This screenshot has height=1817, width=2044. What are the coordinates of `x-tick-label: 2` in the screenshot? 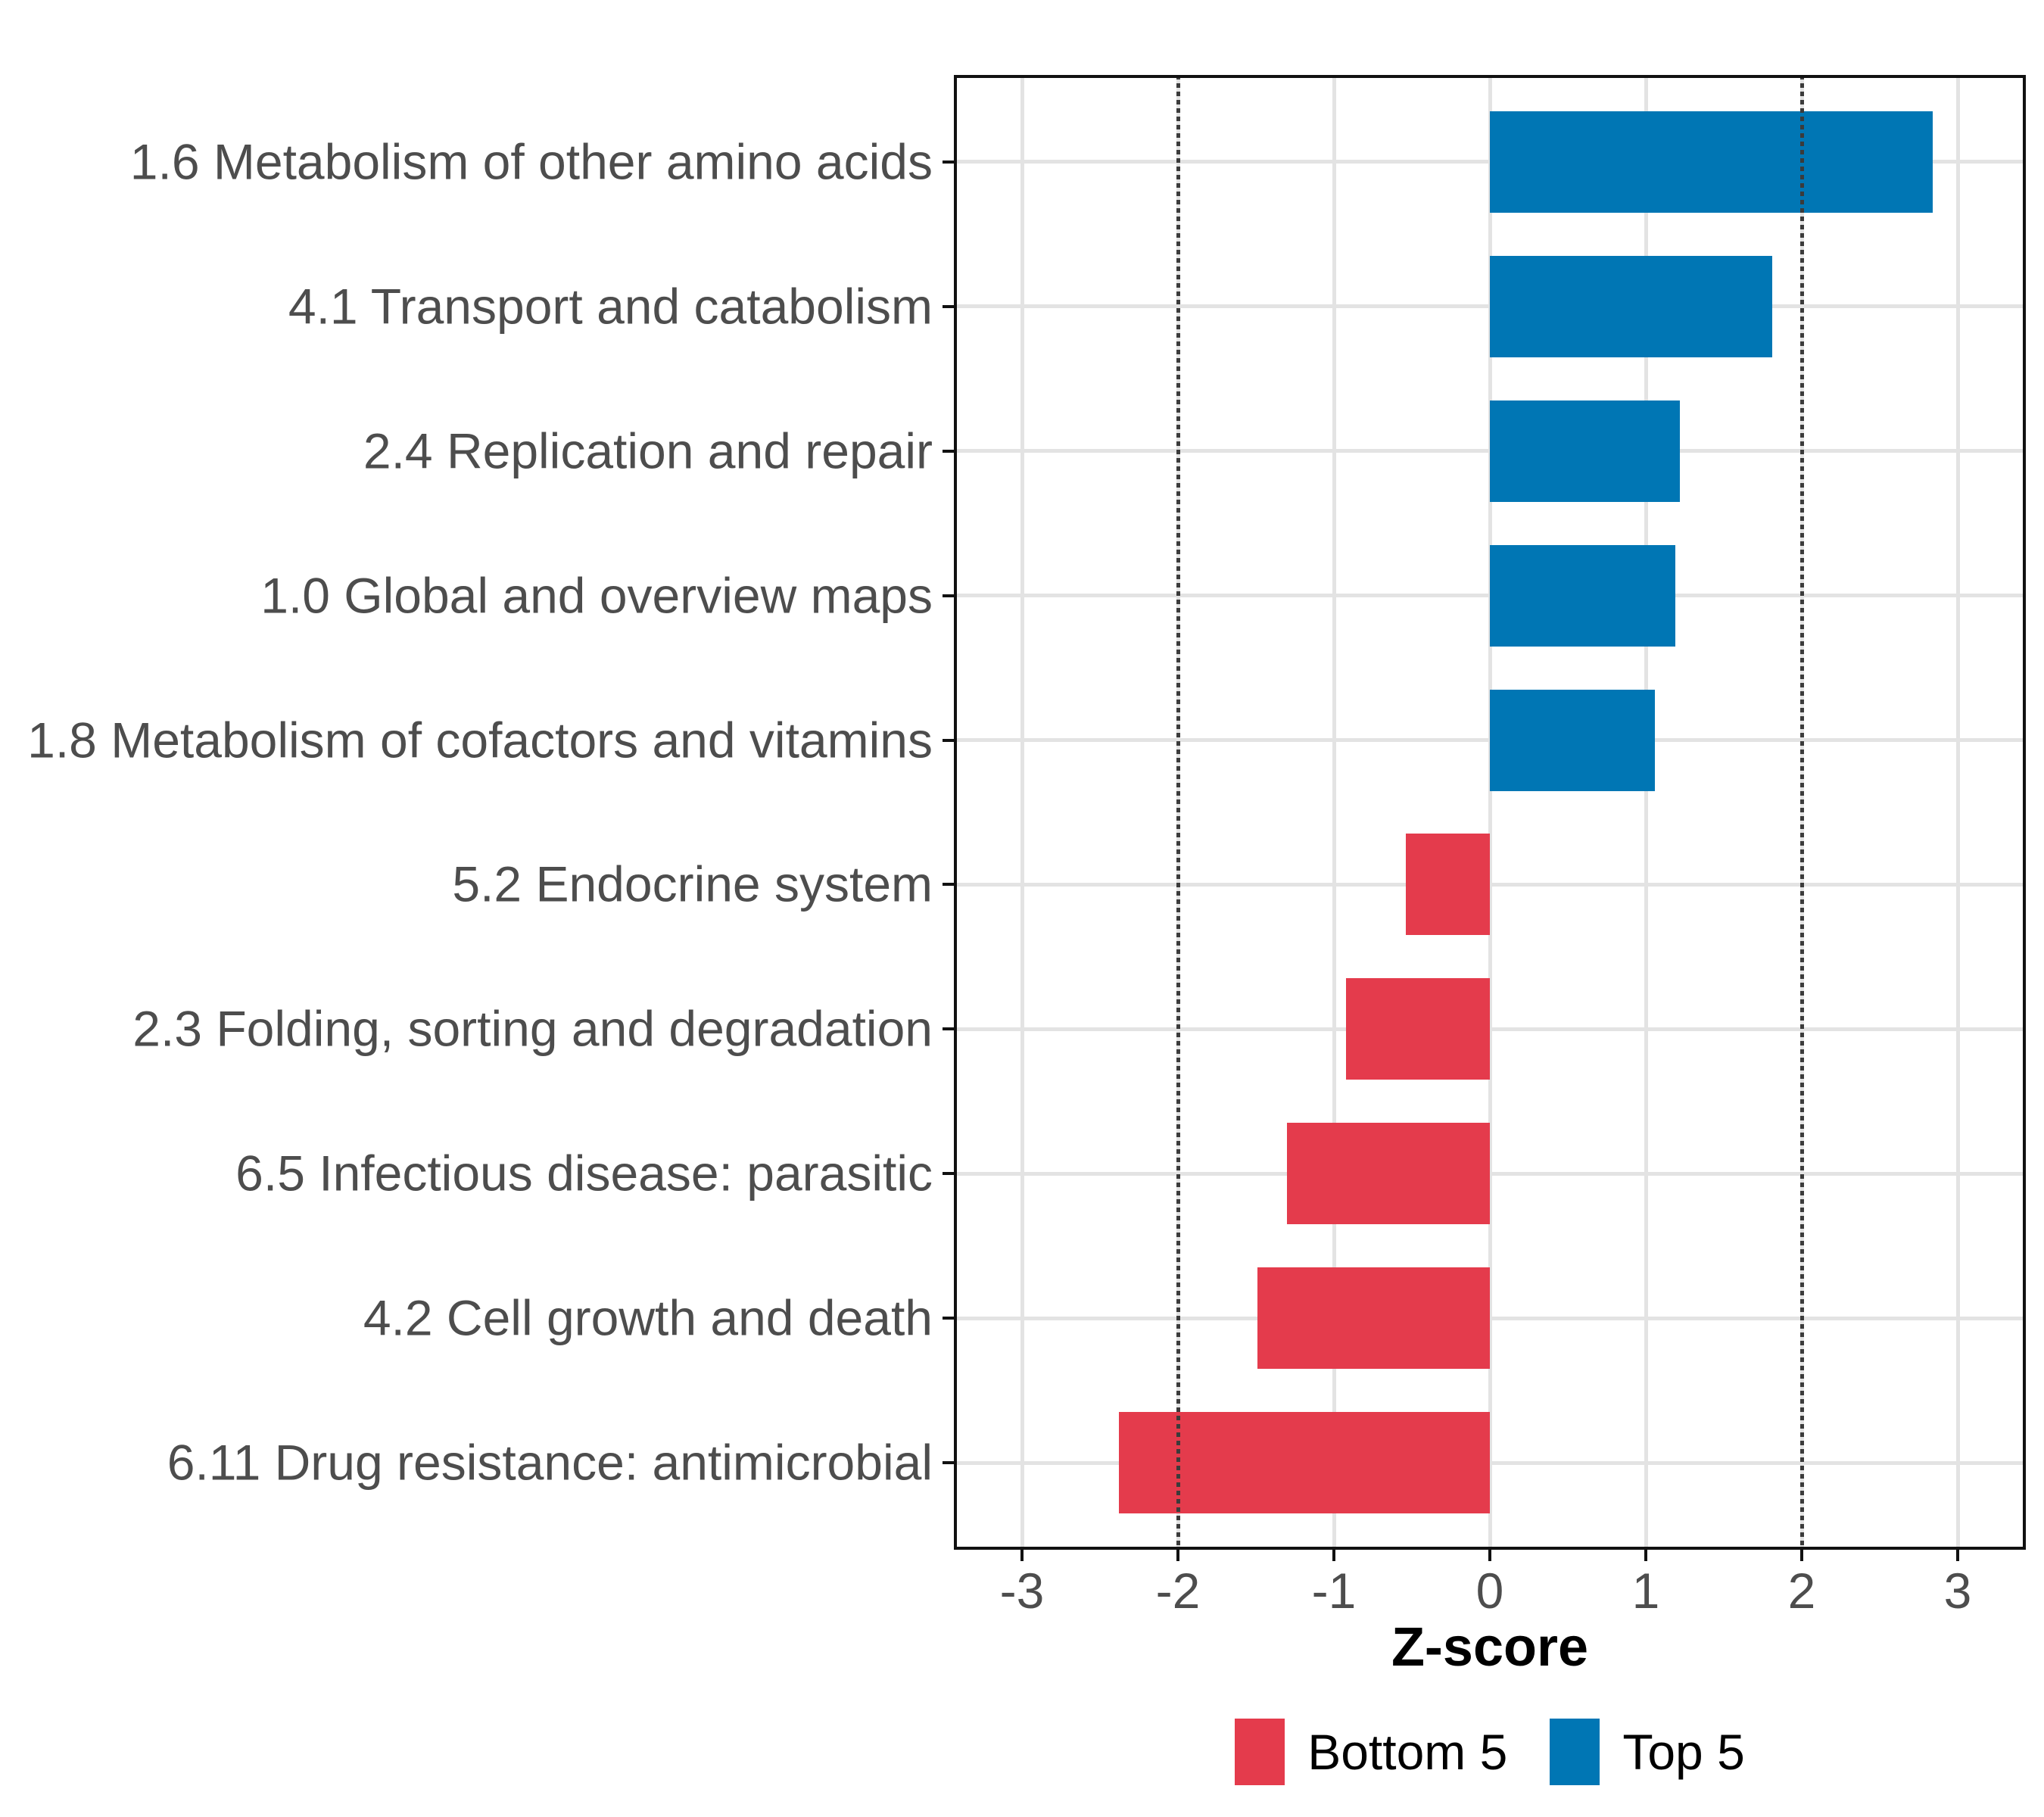 It's located at (1801, 1591).